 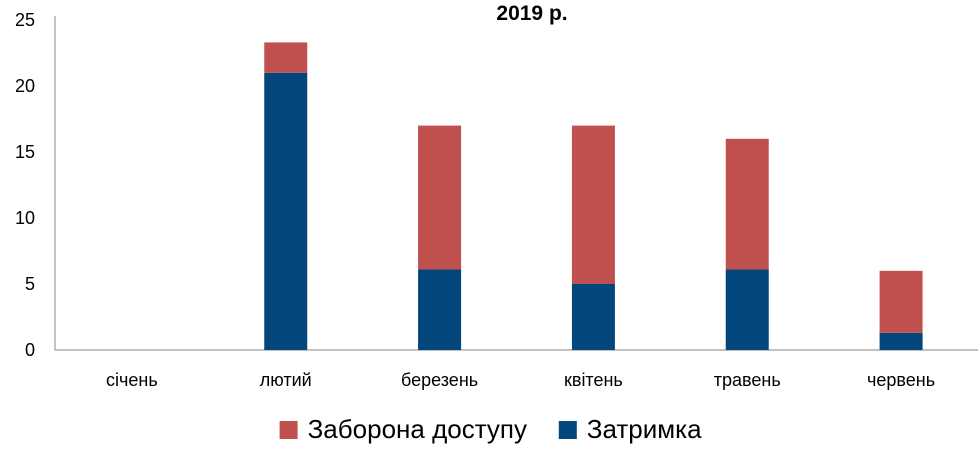 I want to click on x-tick-label: січень, so click(x=132, y=380).